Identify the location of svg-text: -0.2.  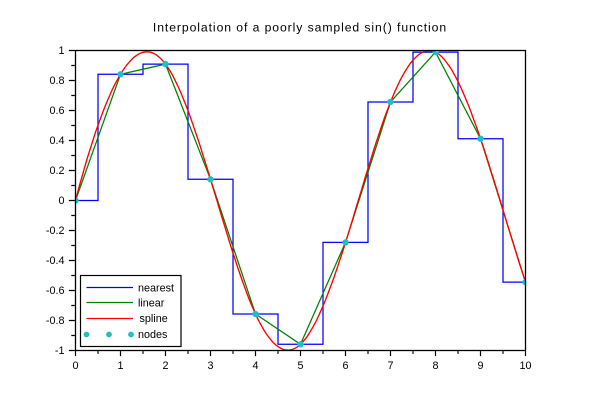
(55, 231).